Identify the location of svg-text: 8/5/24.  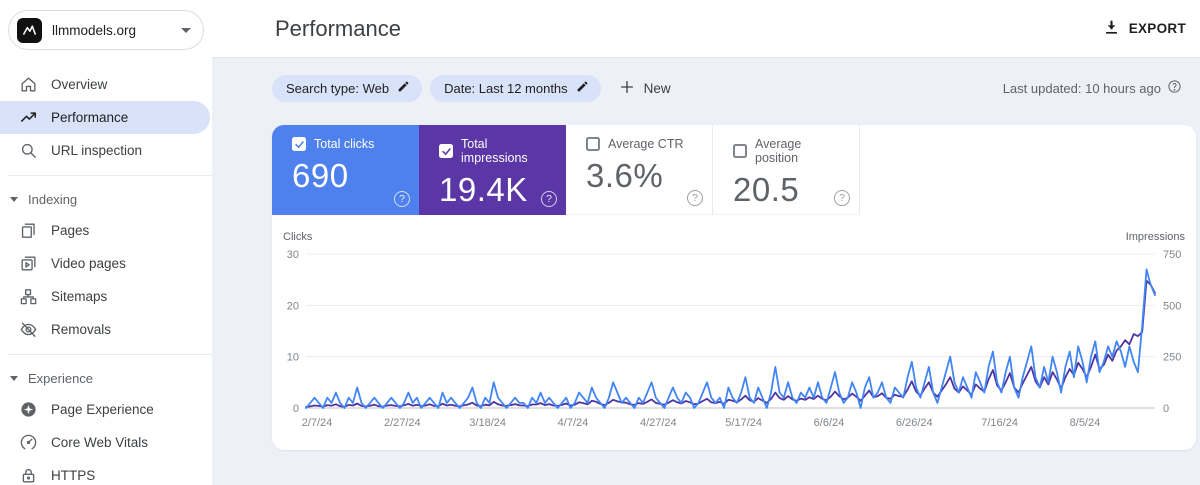
(1085, 423).